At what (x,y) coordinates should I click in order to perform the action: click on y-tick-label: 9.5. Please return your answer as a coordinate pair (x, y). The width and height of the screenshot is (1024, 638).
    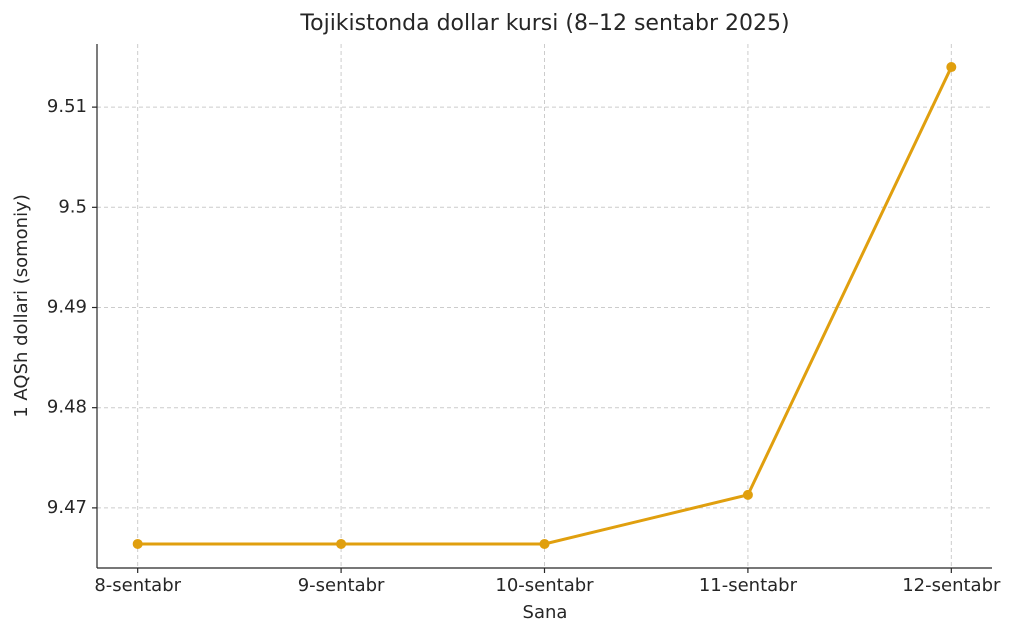
    Looking at the image, I should click on (72, 206).